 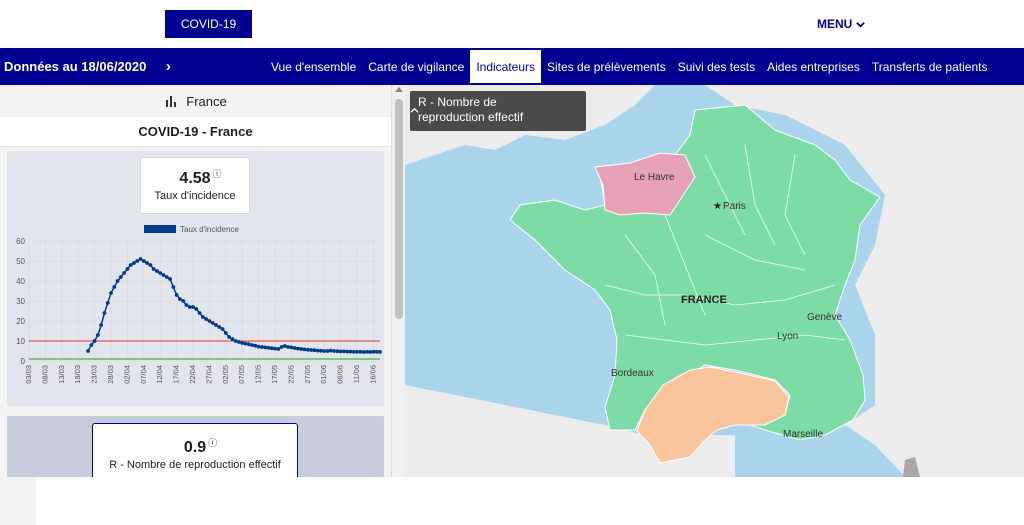 I want to click on country-name: France, so click(x=206, y=101).